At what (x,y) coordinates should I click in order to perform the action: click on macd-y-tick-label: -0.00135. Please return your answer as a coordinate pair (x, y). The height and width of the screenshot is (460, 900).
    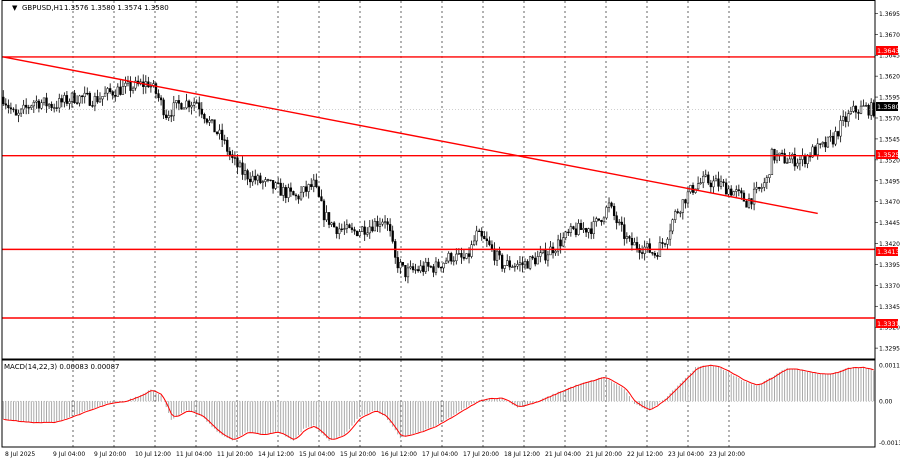
    Looking at the image, I should click on (889, 443).